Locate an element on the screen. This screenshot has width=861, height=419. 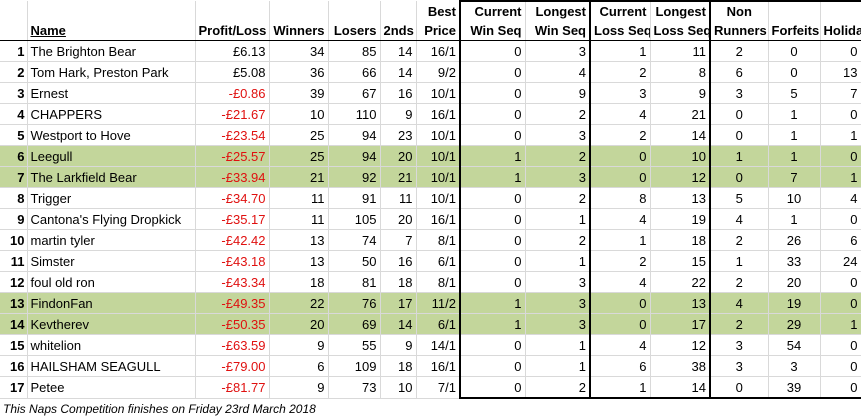
cell-forfeits: 7 is located at coordinates (794, 177).